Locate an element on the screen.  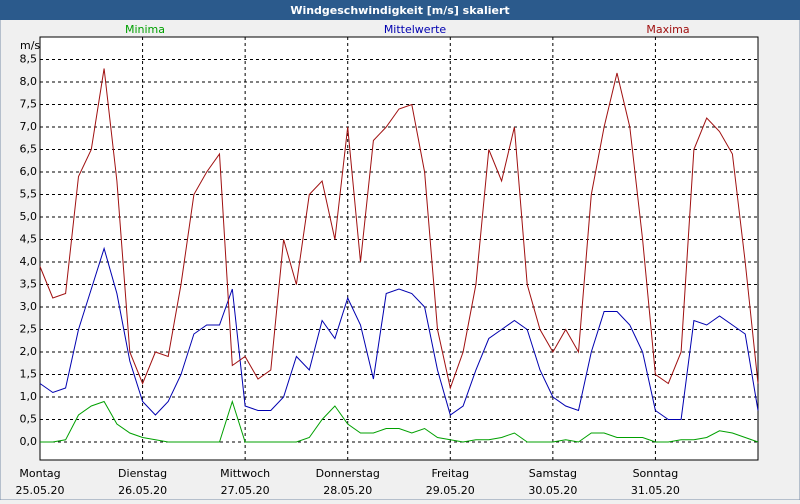
x-tick-date: 25.05.20 is located at coordinates (40, 490).